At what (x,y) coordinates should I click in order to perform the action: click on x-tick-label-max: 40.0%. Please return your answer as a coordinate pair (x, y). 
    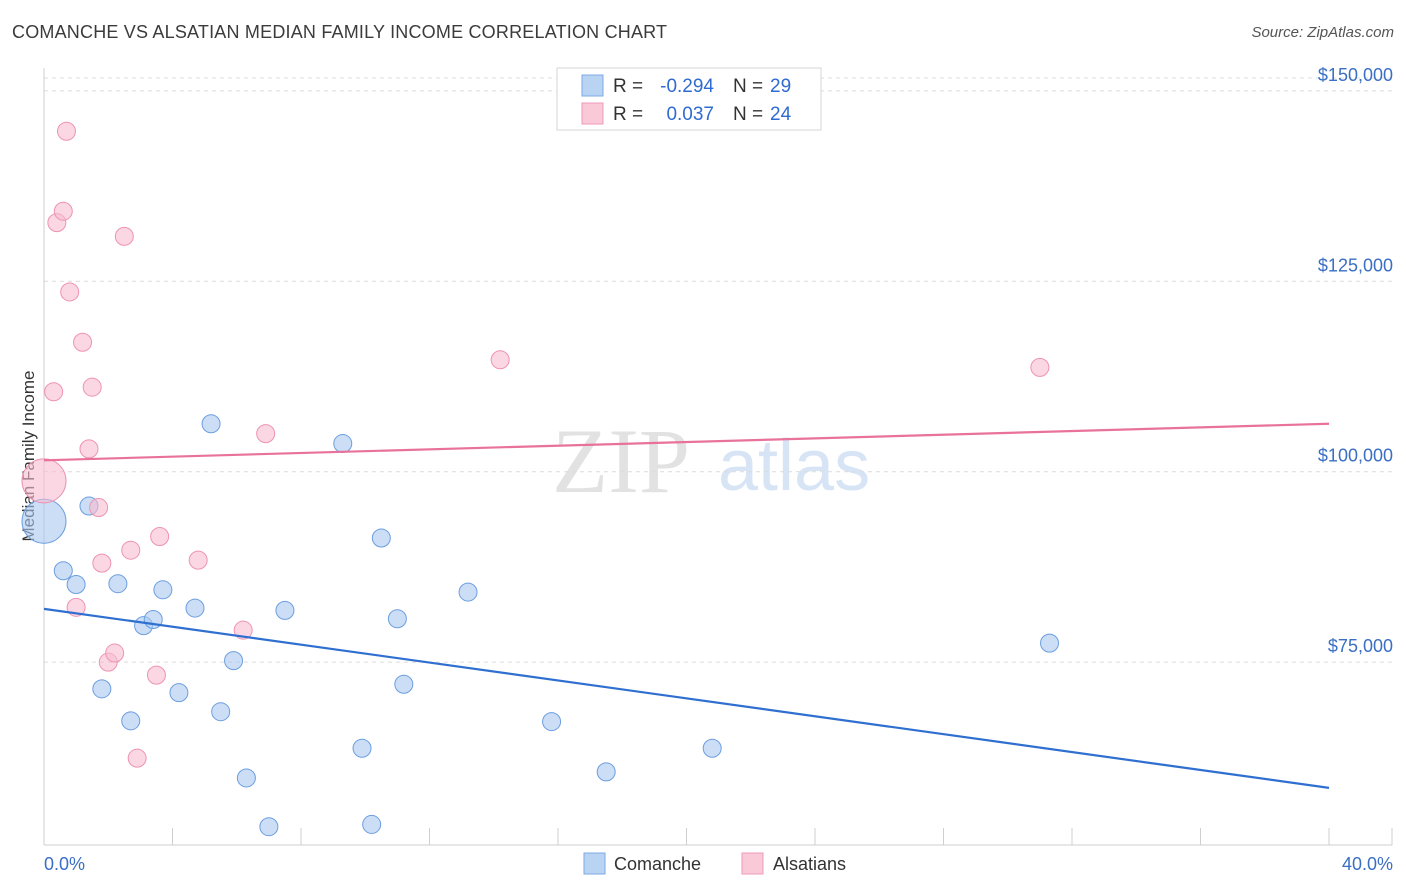
    Looking at the image, I should click on (1367, 864).